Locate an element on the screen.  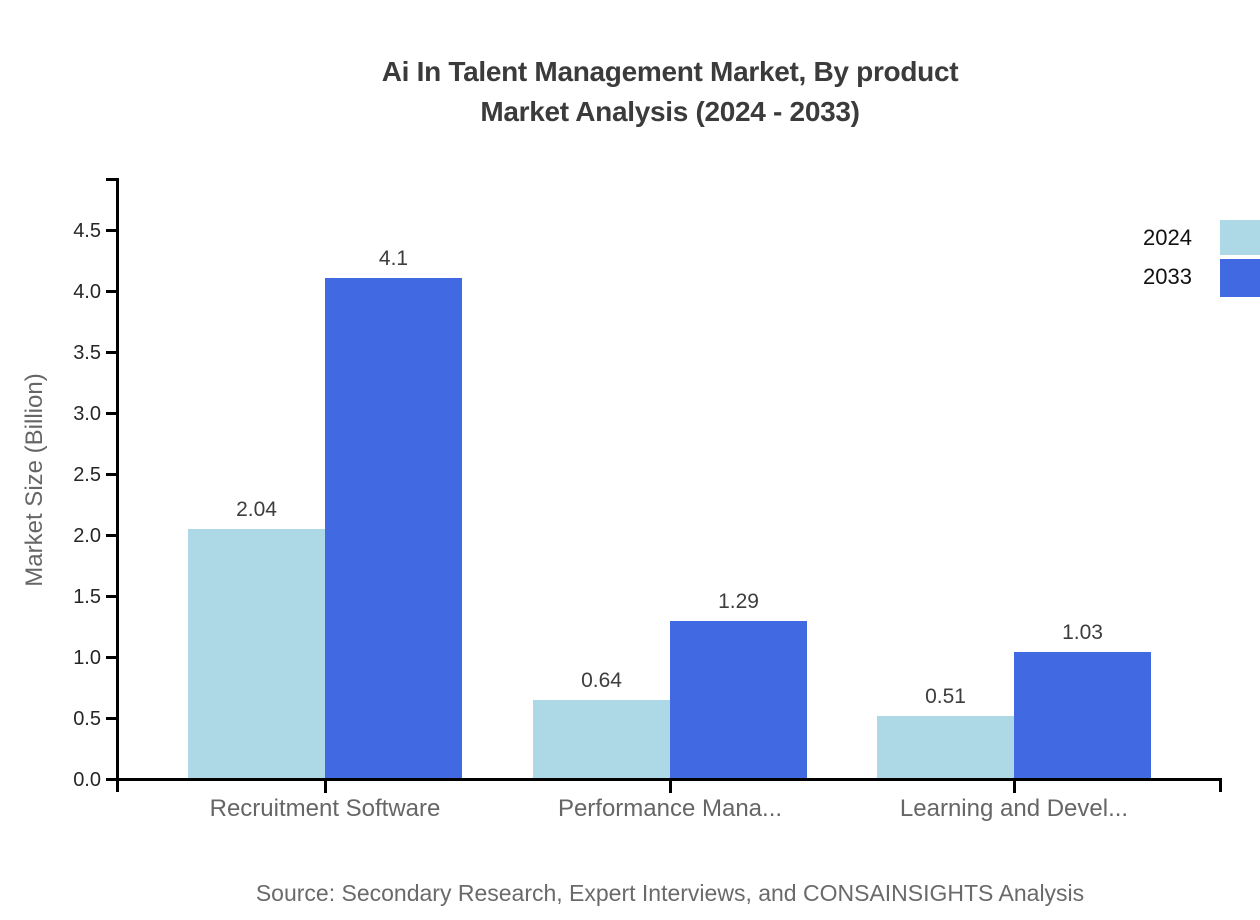
y-tick-label: 0.5 is located at coordinates (87, 719).